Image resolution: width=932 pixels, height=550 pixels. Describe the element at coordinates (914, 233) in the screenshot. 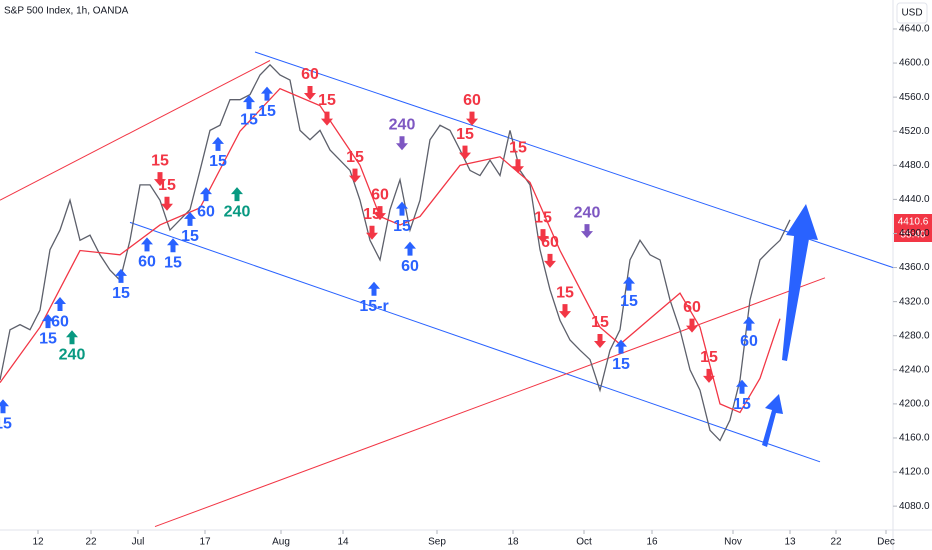

I see `y-tick-label: 4400.0` at that location.